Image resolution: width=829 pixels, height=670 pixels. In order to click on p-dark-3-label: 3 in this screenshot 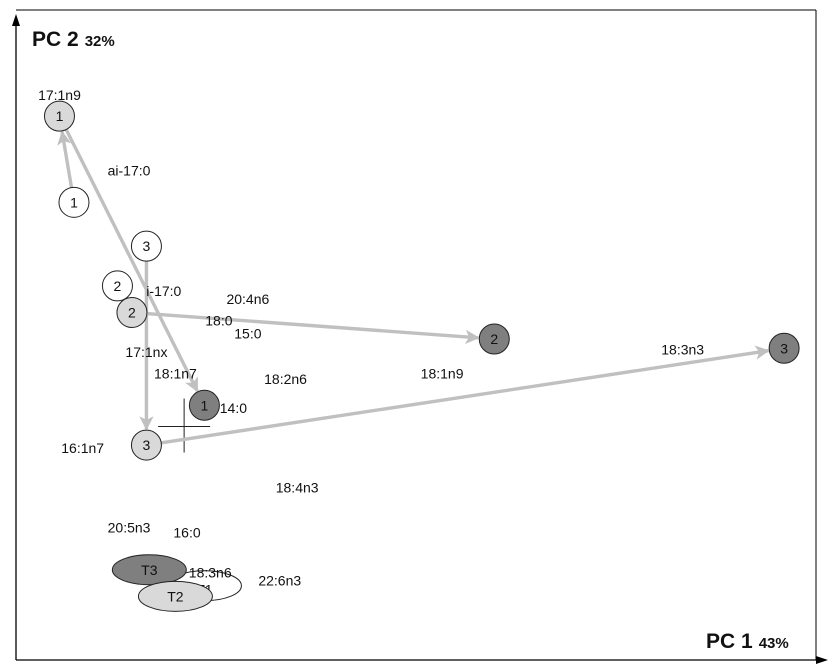, I will do `click(784, 348)`.